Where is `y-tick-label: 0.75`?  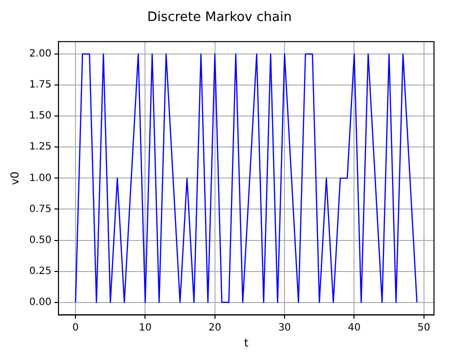 y-tick-label: 0.75 is located at coordinates (40, 209).